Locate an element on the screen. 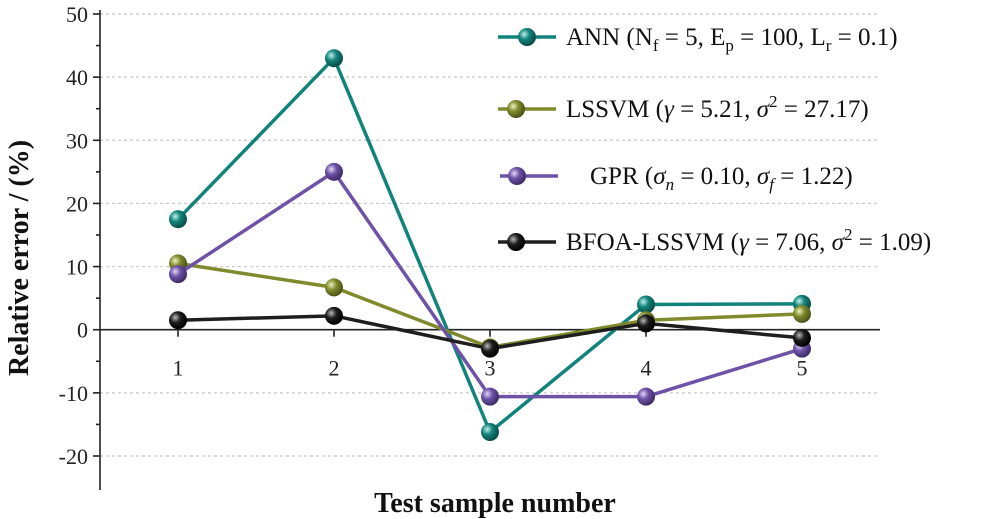 This screenshot has width=1000, height=519. y-tick-label: 50 is located at coordinates (77, 14).